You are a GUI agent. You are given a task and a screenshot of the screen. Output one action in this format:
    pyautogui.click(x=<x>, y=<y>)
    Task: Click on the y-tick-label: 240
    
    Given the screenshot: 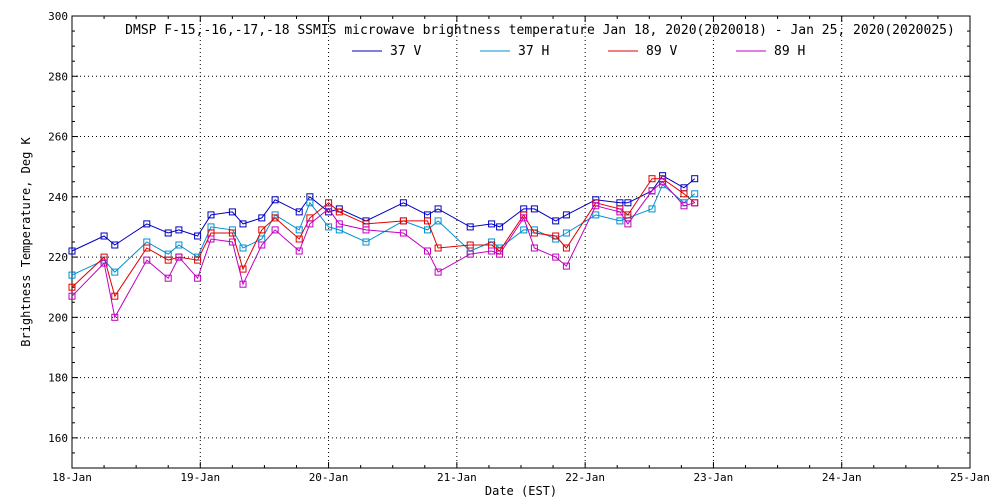 What is the action you would take?
    pyautogui.click(x=58, y=197)
    